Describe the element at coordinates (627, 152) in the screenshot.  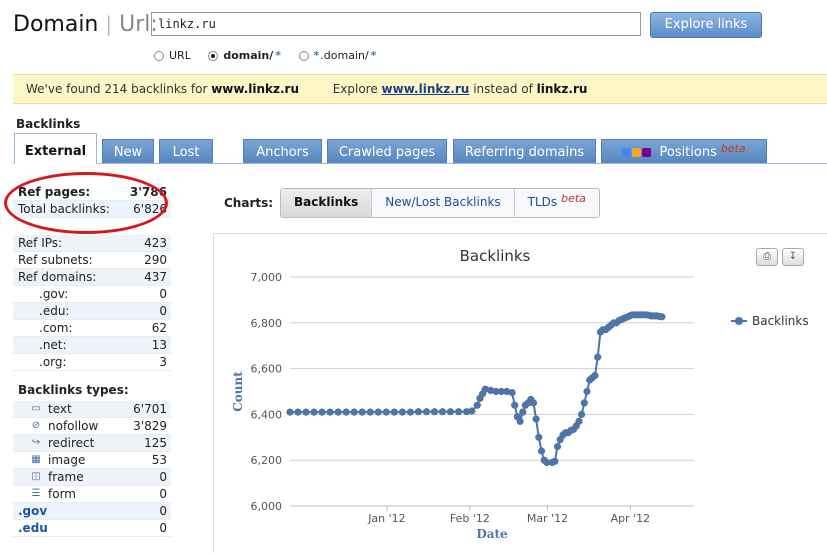
I see `google-icon` at that location.